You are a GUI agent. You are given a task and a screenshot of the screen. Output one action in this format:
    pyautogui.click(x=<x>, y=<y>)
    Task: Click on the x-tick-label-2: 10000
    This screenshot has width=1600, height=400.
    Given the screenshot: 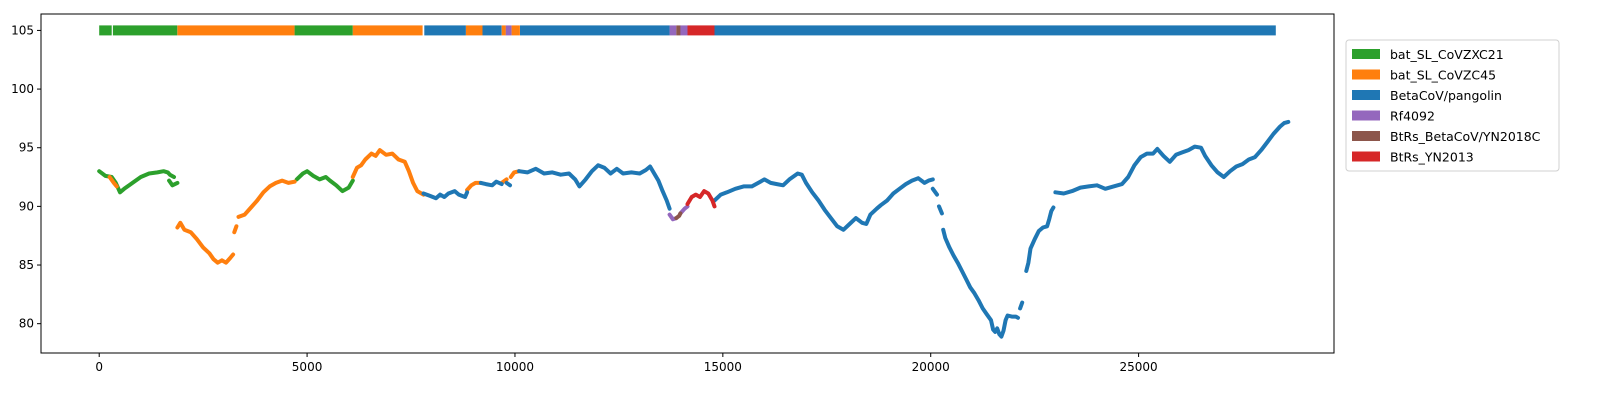 What is the action you would take?
    pyautogui.click(x=515, y=367)
    